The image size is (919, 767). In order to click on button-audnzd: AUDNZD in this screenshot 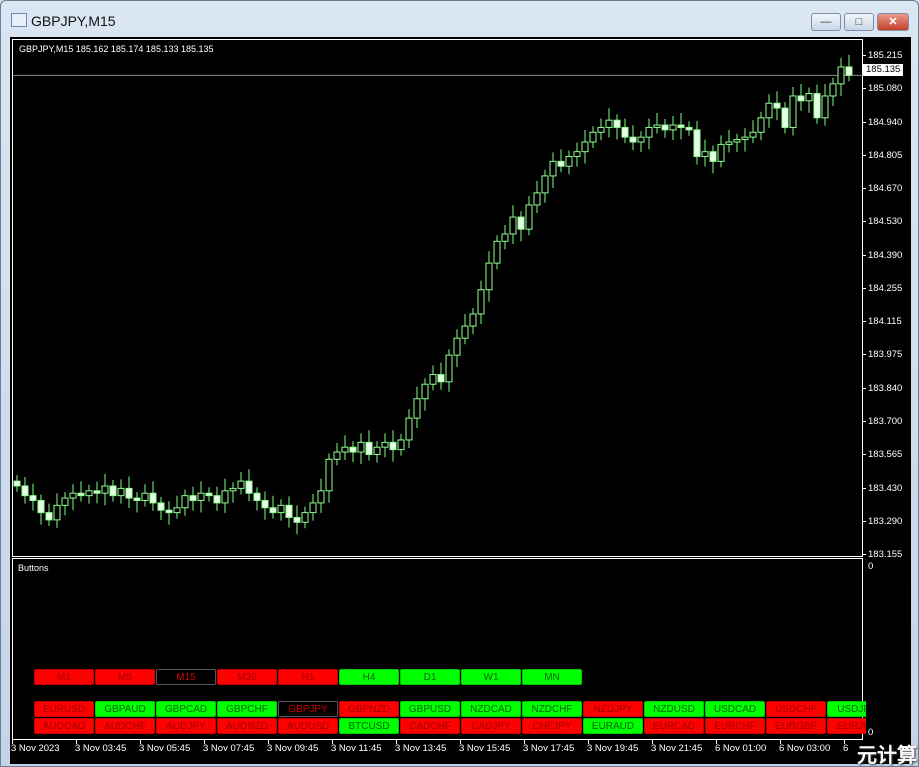, I will do `click(247, 726)`.